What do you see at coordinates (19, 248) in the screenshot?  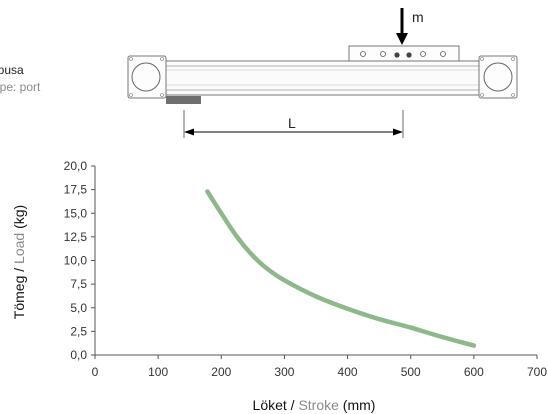 I see `y-axis-label-en: Load` at bounding box center [19, 248].